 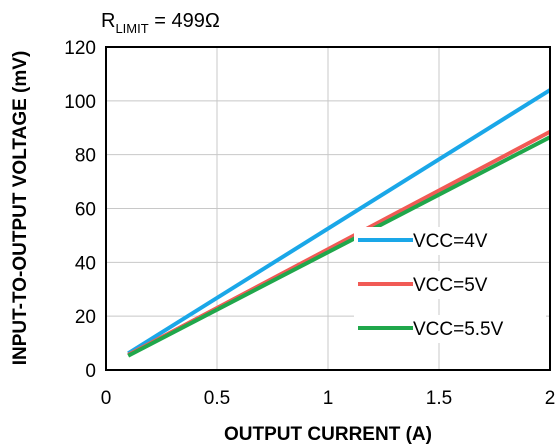 I want to click on subtitle-rest: = 499Ω, so click(x=184, y=21).